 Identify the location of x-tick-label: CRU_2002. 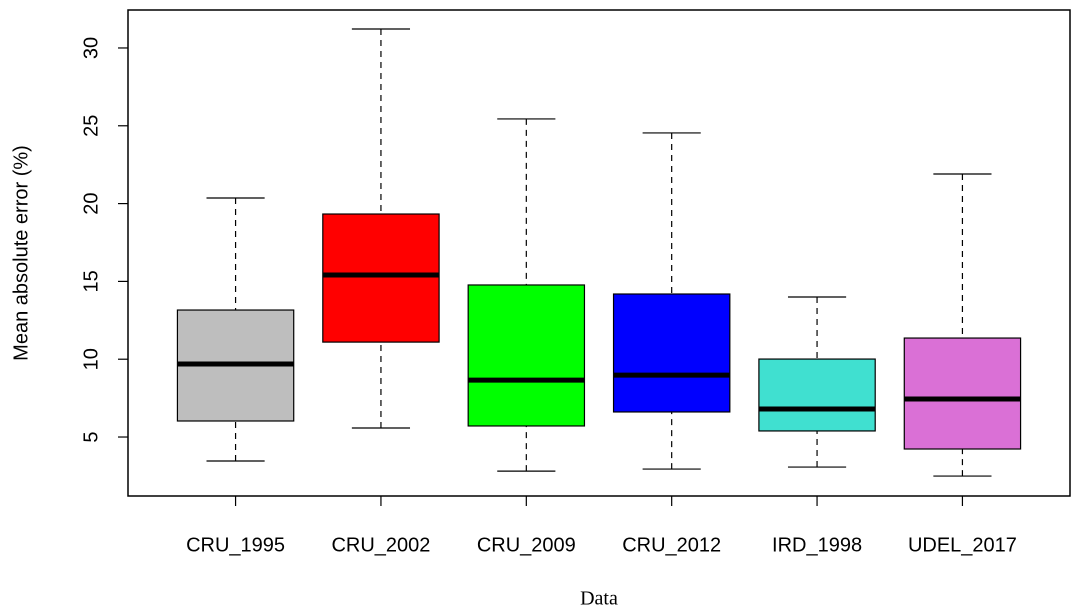
(380, 545).